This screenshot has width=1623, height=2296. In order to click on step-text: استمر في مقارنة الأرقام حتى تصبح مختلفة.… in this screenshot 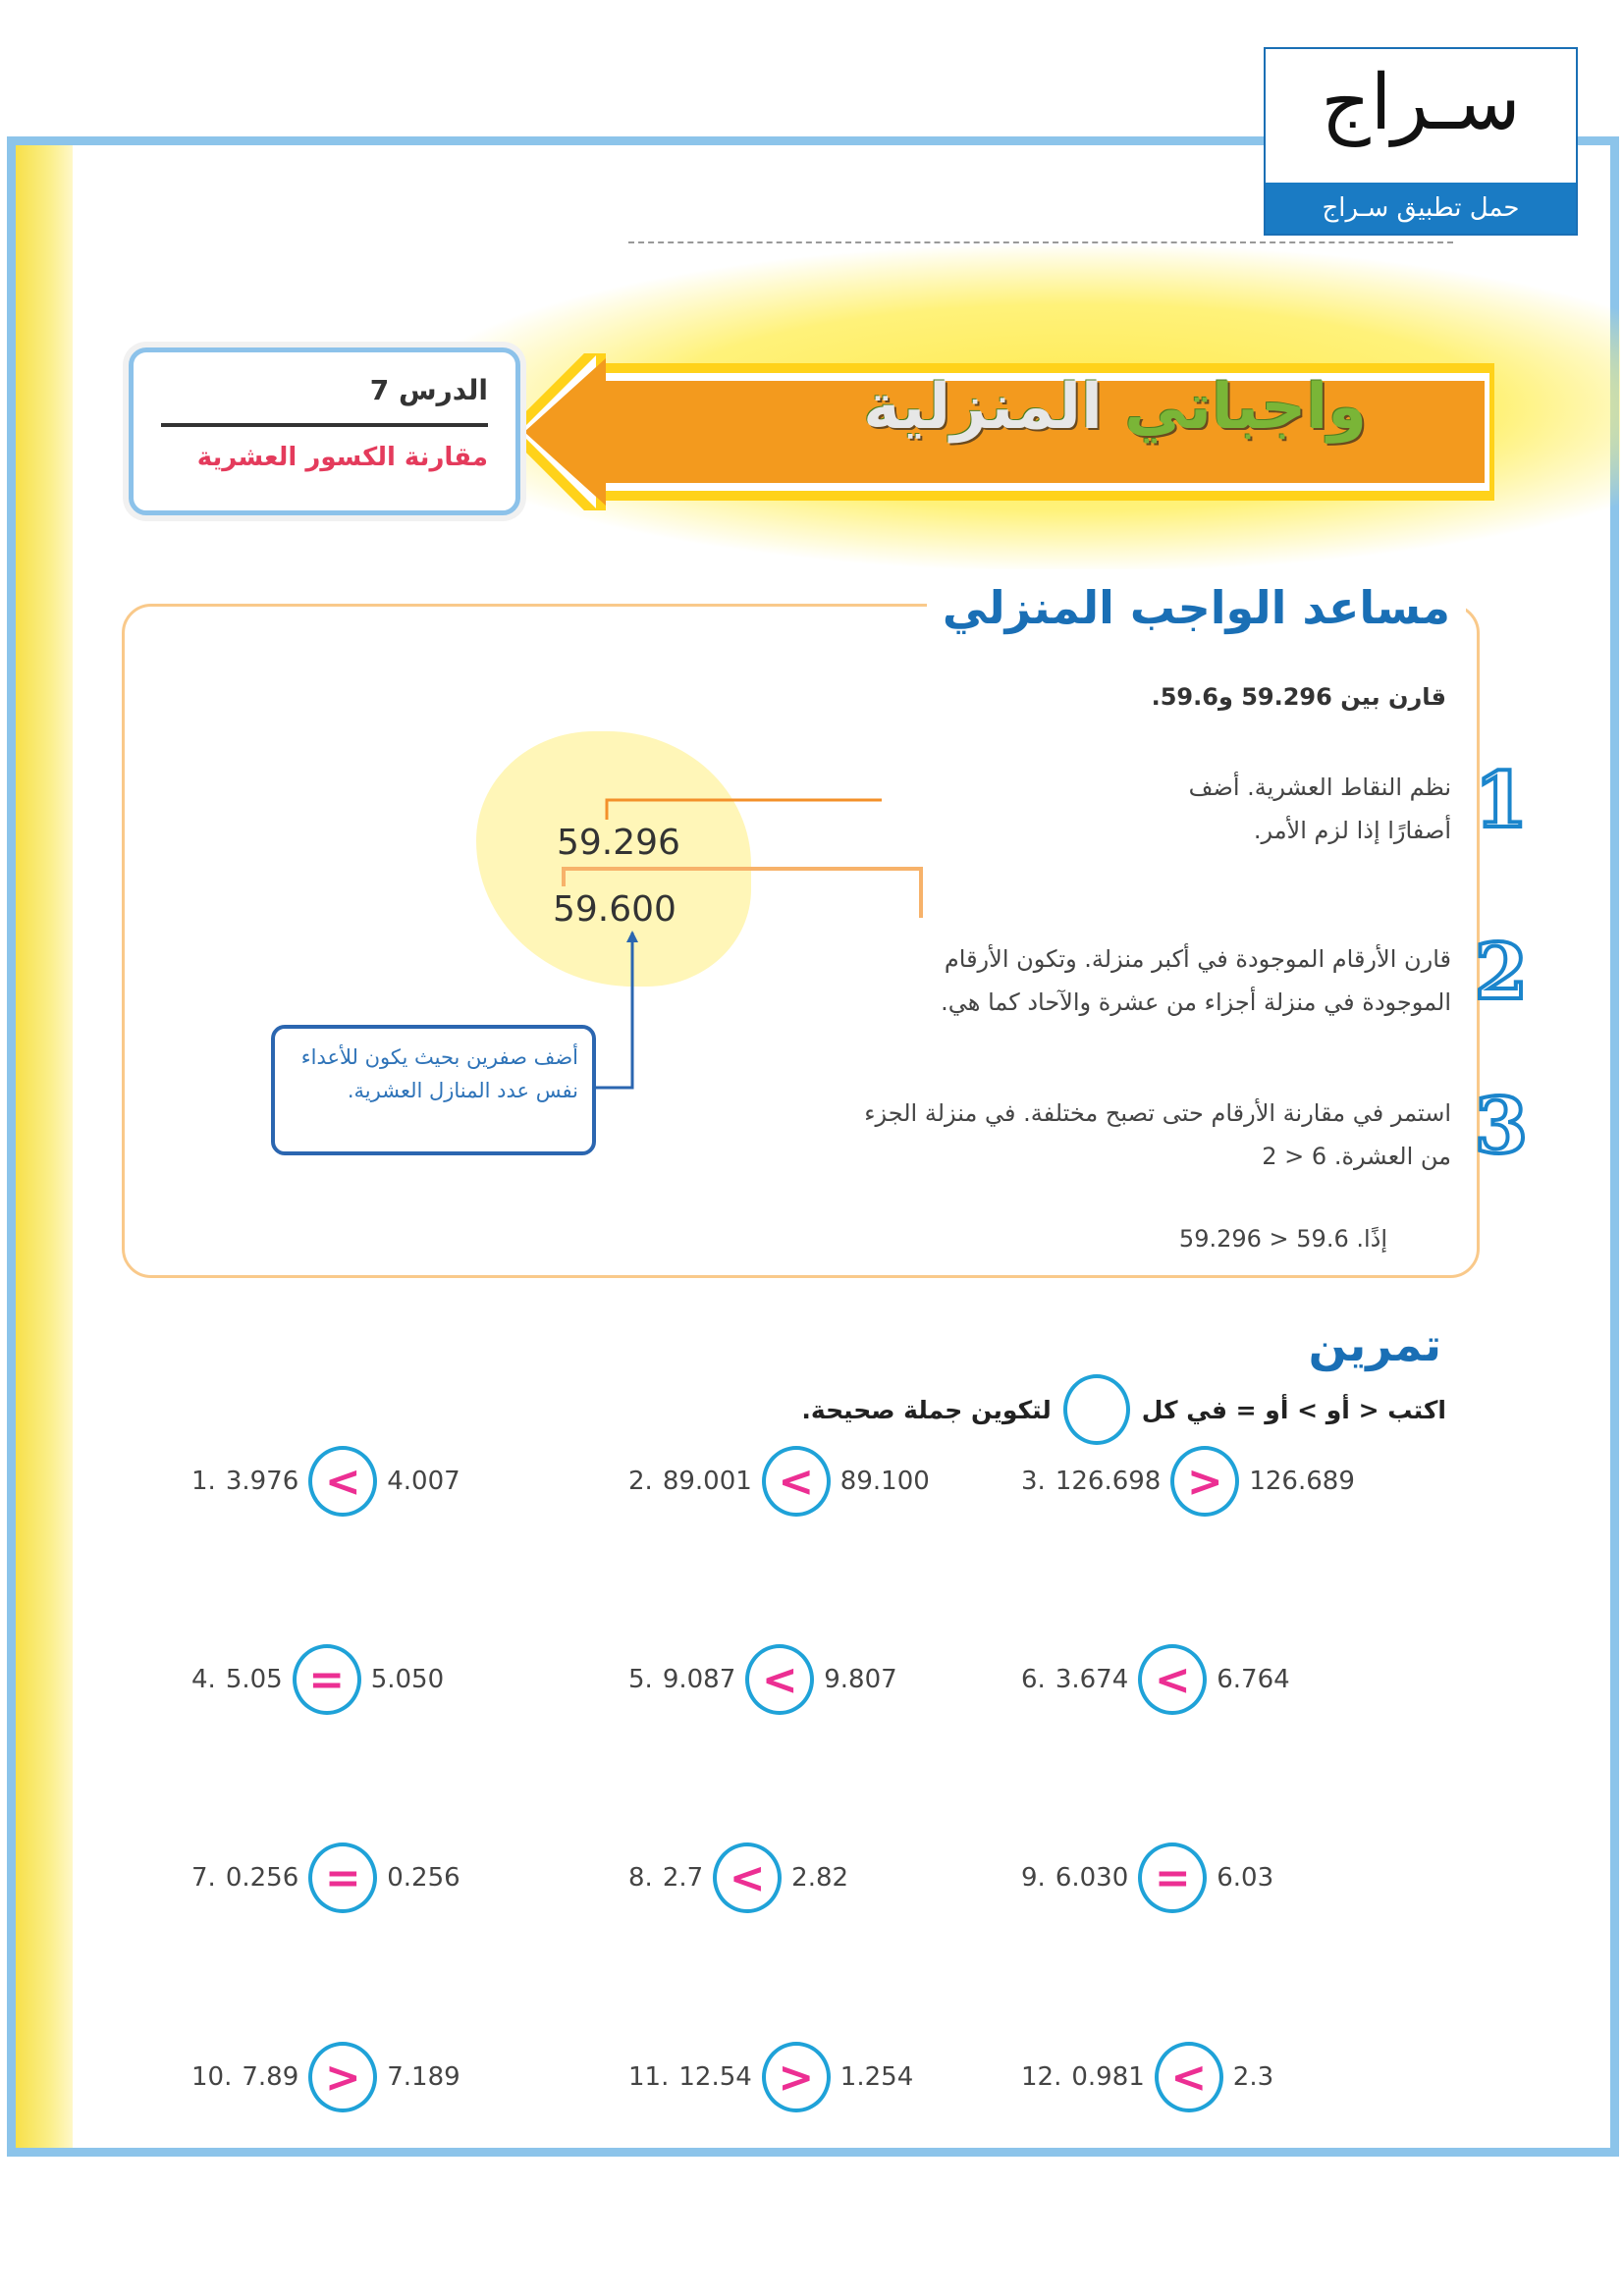, I will do `click(1157, 1113)`.